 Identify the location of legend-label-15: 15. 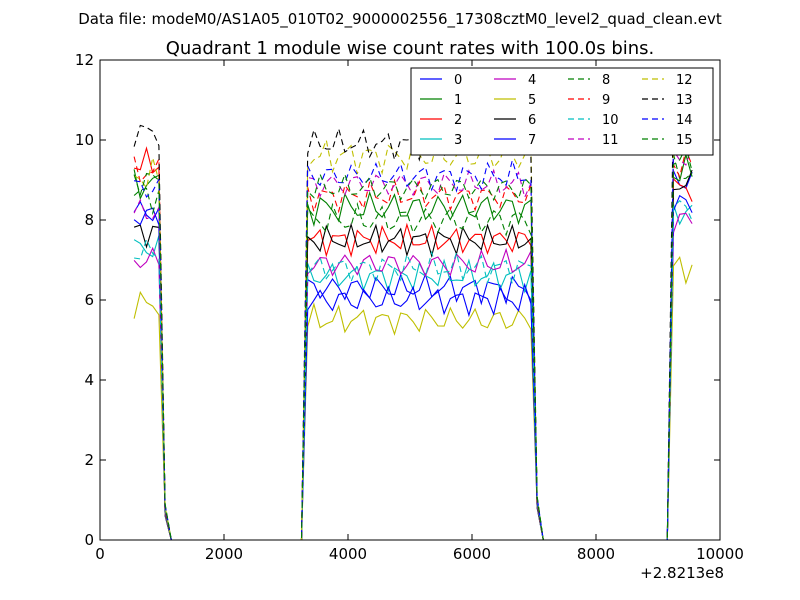
(684, 140).